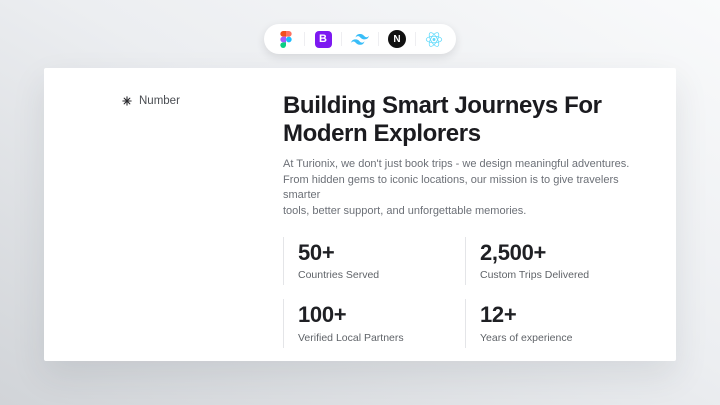 Image resolution: width=720 pixels, height=405 pixels. I want to click on eyebrow-label: Number, so click(159, 101).